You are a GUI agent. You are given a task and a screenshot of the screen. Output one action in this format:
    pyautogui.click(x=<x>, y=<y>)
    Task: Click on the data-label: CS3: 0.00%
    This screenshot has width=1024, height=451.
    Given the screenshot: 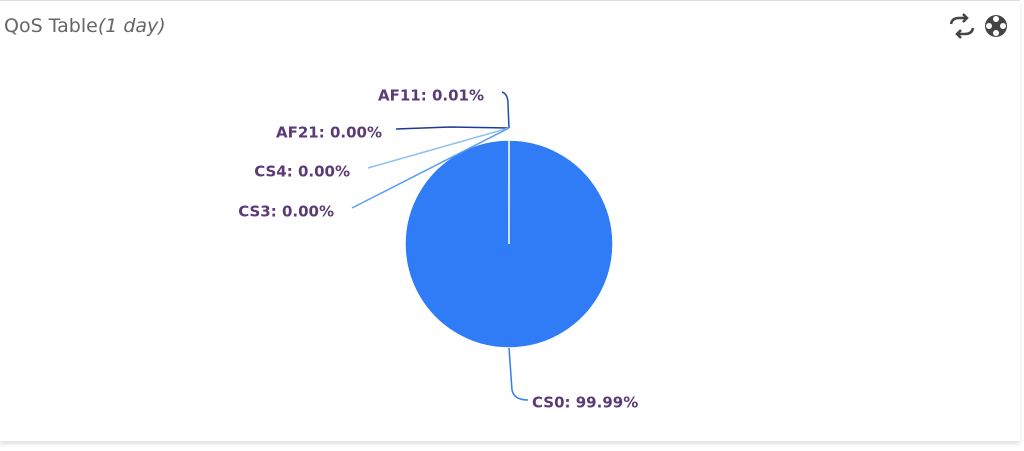 What is the action you would take?
    pyautogui.click(x=286, y=212)
    